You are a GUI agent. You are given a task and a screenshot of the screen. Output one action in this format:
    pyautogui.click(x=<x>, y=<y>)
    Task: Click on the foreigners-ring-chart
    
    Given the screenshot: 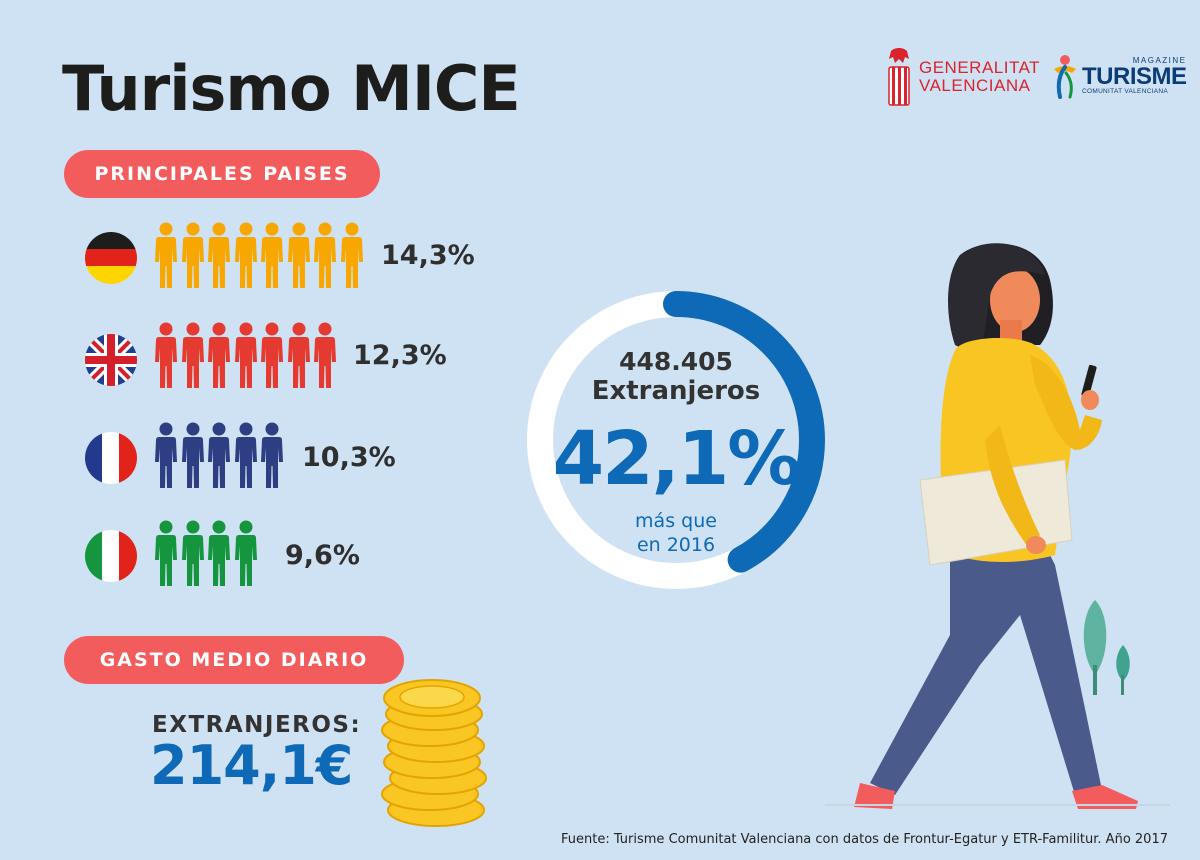 What is the action you would take?
    pyautogui.click(x=676, y=440)
    